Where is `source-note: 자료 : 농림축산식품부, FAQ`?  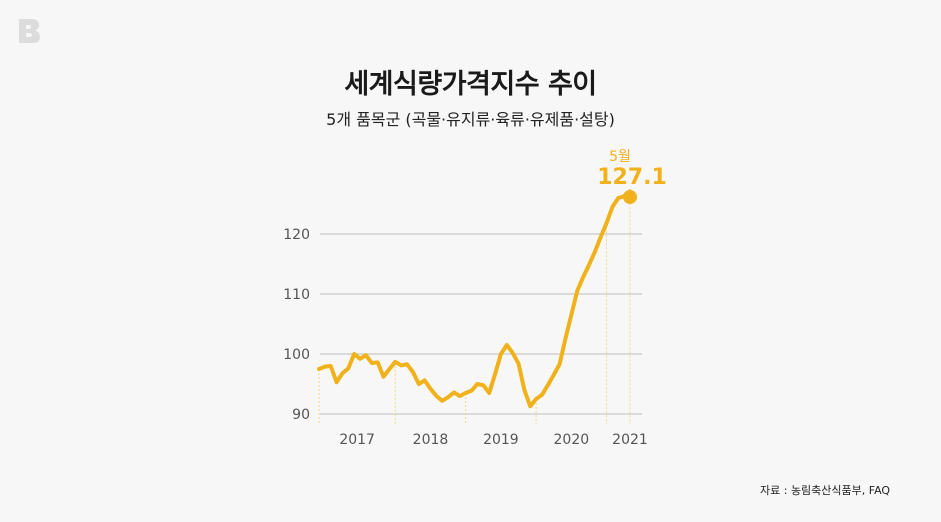 source-note: 자료 : 농림축산식품부, FAQ is located at coordinates (825, 490).